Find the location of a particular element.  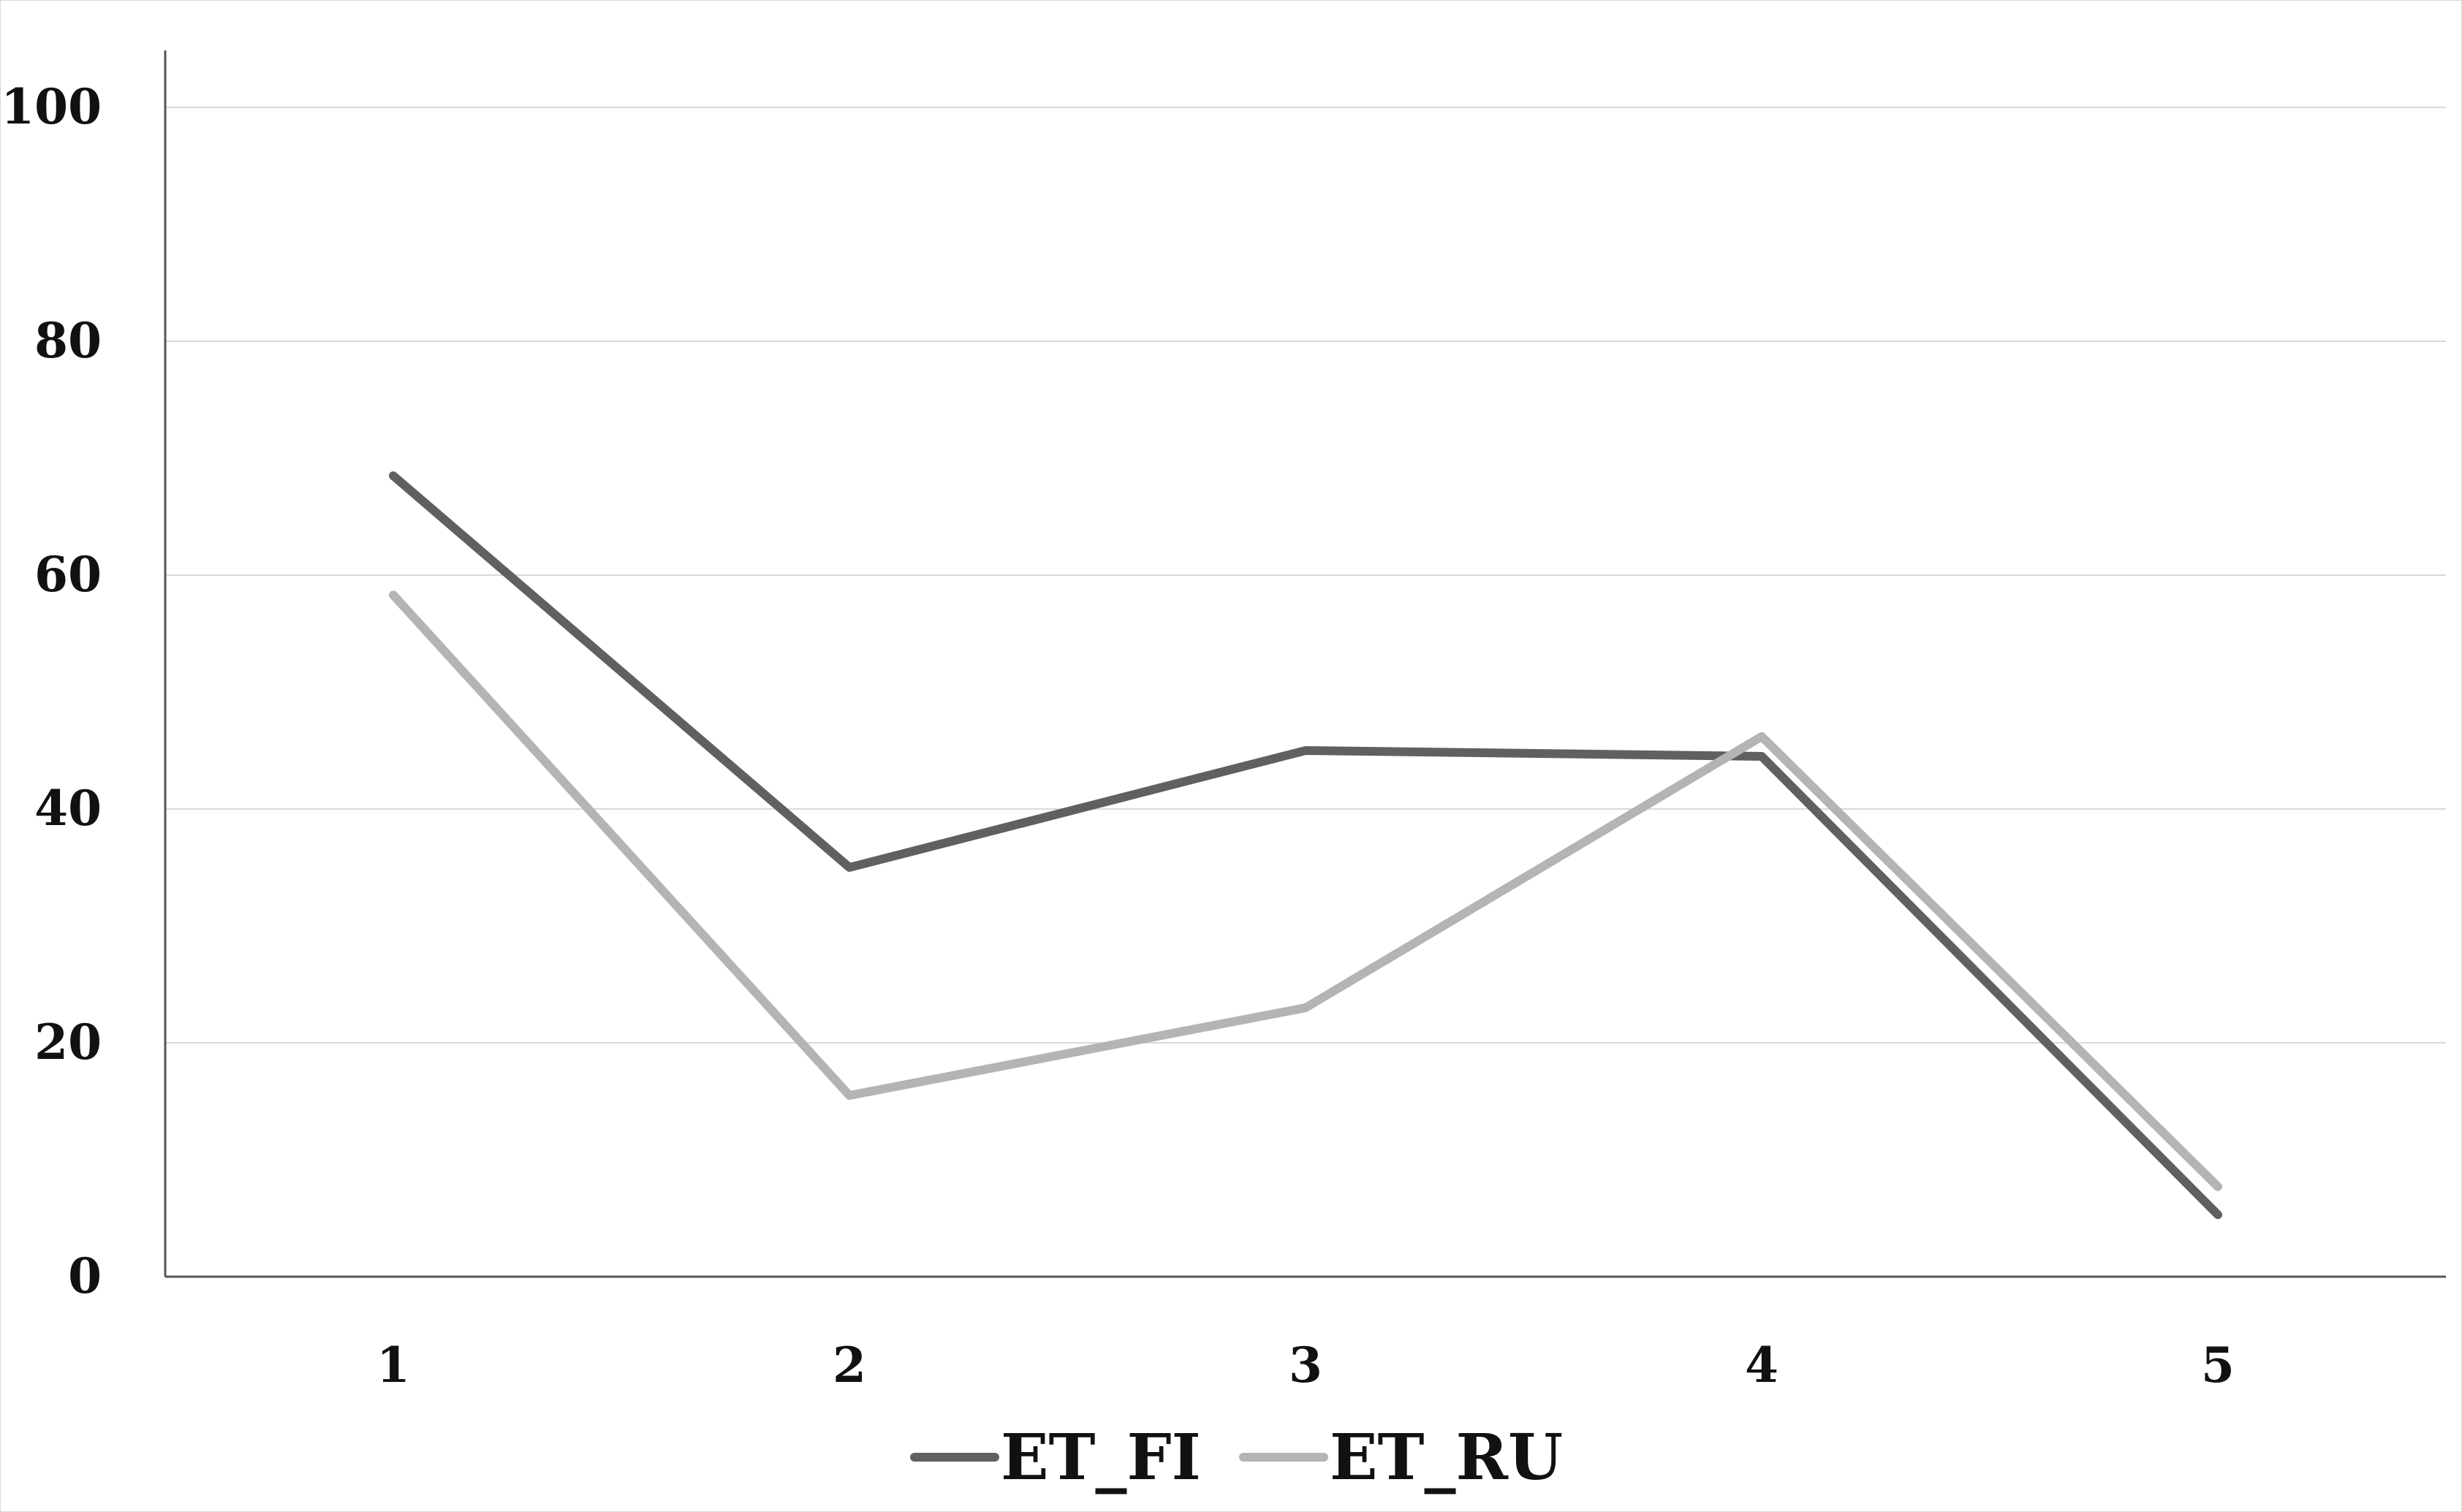

x-tick-label: 3 is located at coordinates (1306, 1366).